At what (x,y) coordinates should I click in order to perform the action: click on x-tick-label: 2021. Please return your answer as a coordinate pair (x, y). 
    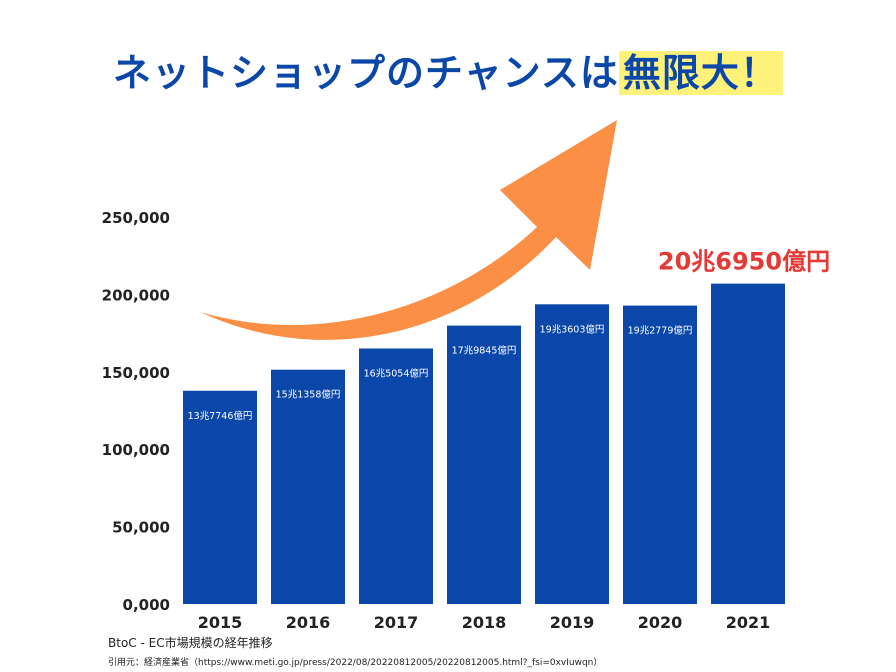
    Looking at the image, I should click on (748, 622).